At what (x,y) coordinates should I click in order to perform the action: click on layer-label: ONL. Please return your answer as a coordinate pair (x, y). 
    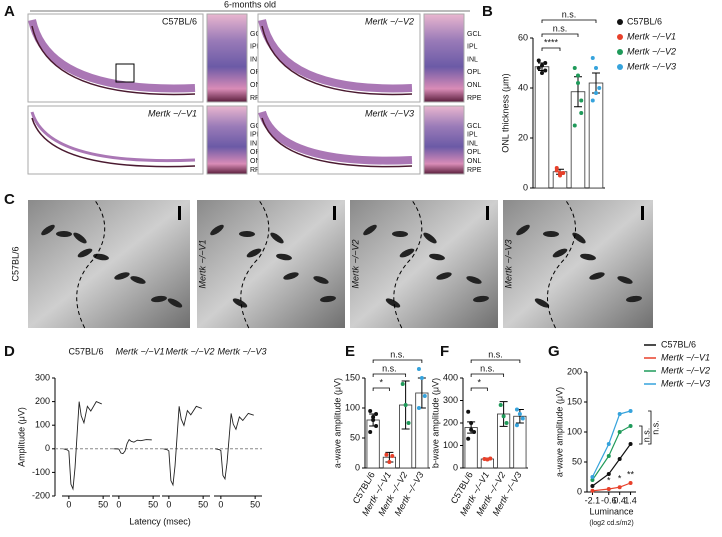
    Looking at the image, I should click on (257, 161).